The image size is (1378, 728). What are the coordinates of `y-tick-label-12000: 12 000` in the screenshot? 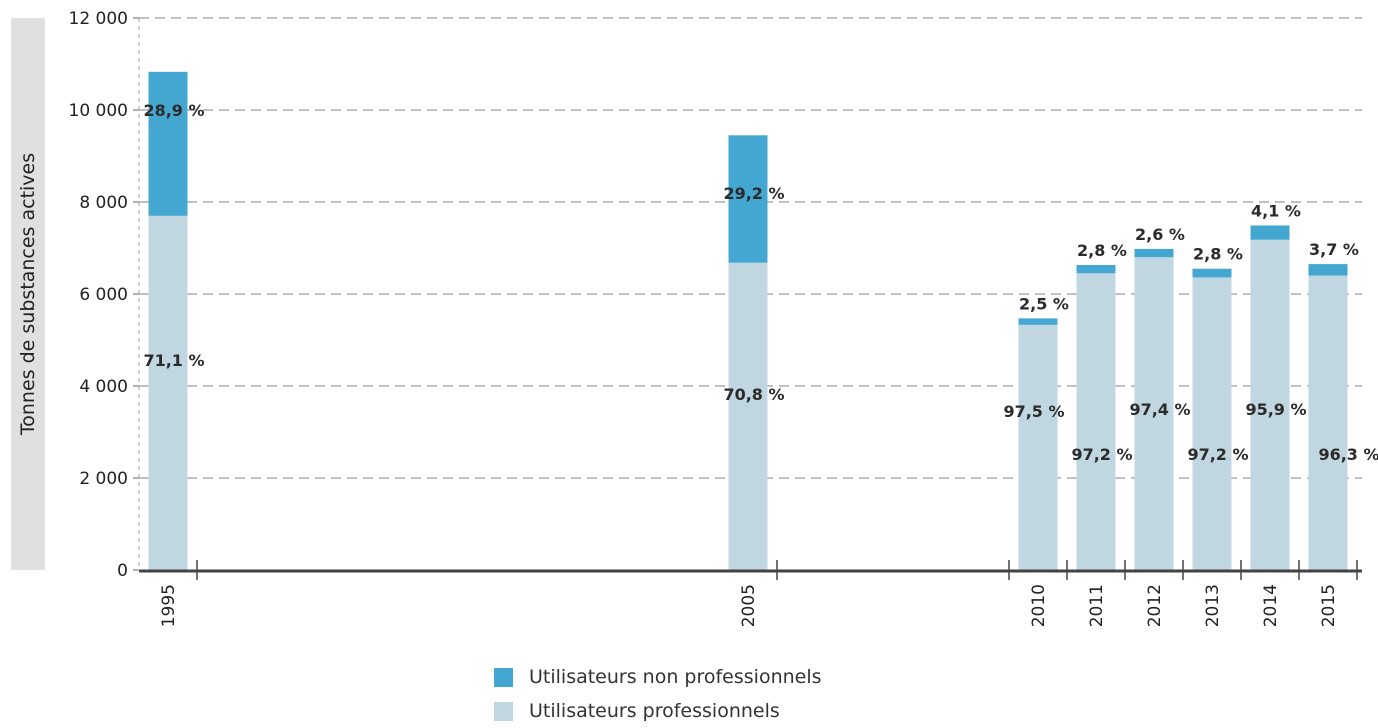 It's located at (98, 19).